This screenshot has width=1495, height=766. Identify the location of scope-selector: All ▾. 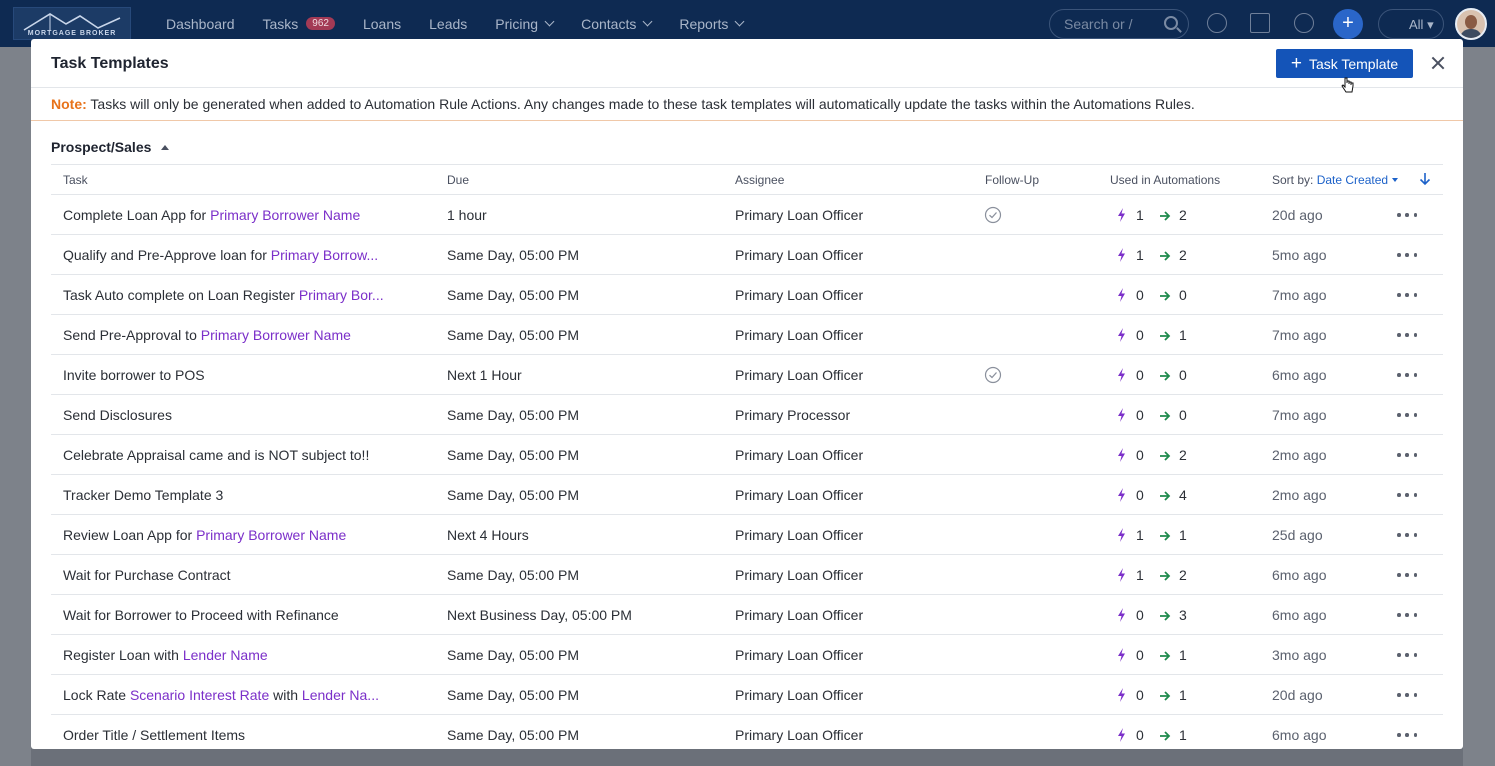
(1411, 24).